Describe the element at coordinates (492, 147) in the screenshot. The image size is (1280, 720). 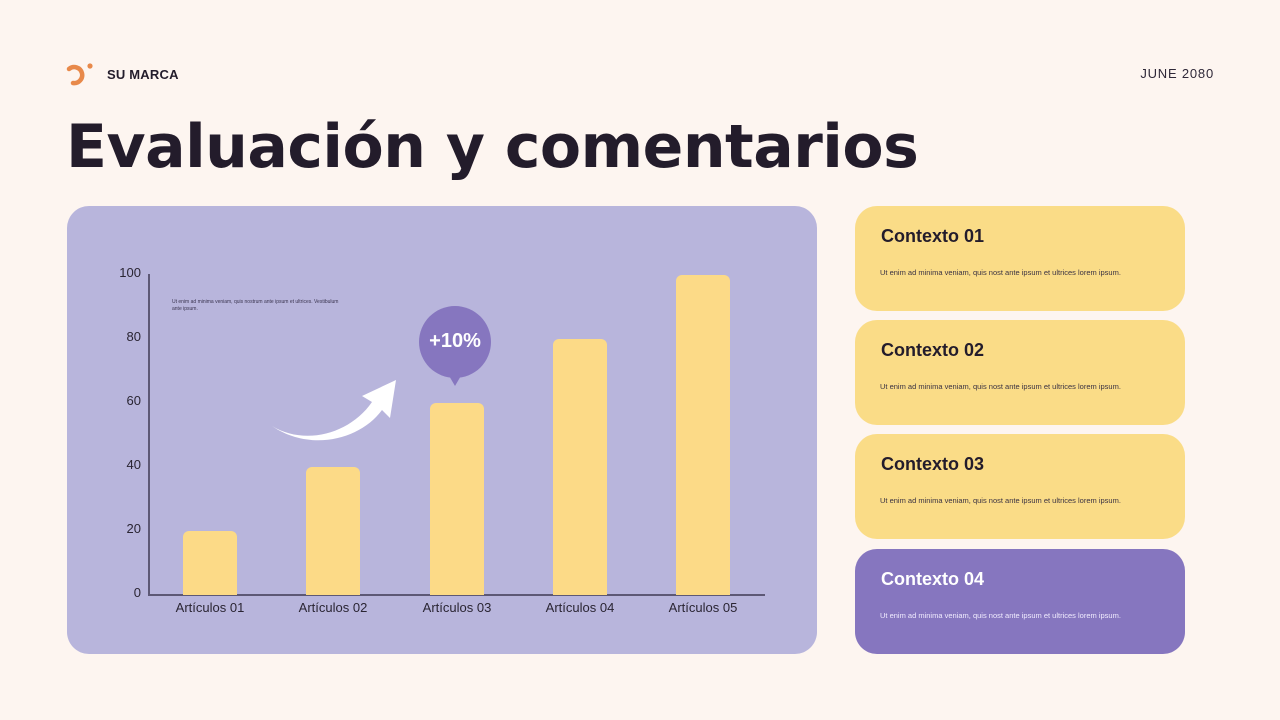
I see `page-title: Evaluación y comentarios` at that location.